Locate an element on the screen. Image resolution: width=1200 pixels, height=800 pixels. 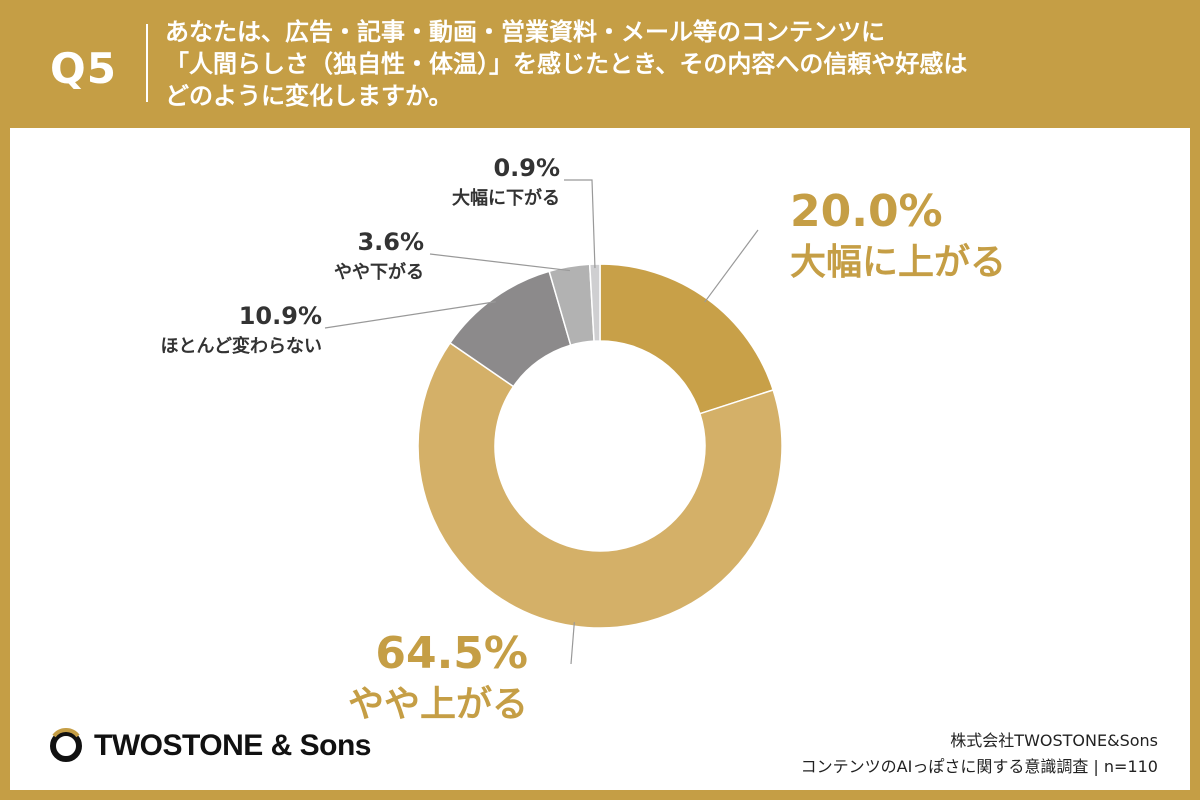
value-label-5: 0.9% is located at coordinates (526, 168).